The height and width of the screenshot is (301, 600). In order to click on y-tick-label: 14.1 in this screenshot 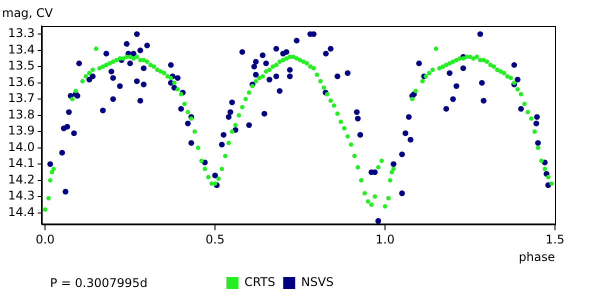, I will do `click(21, 163)`.